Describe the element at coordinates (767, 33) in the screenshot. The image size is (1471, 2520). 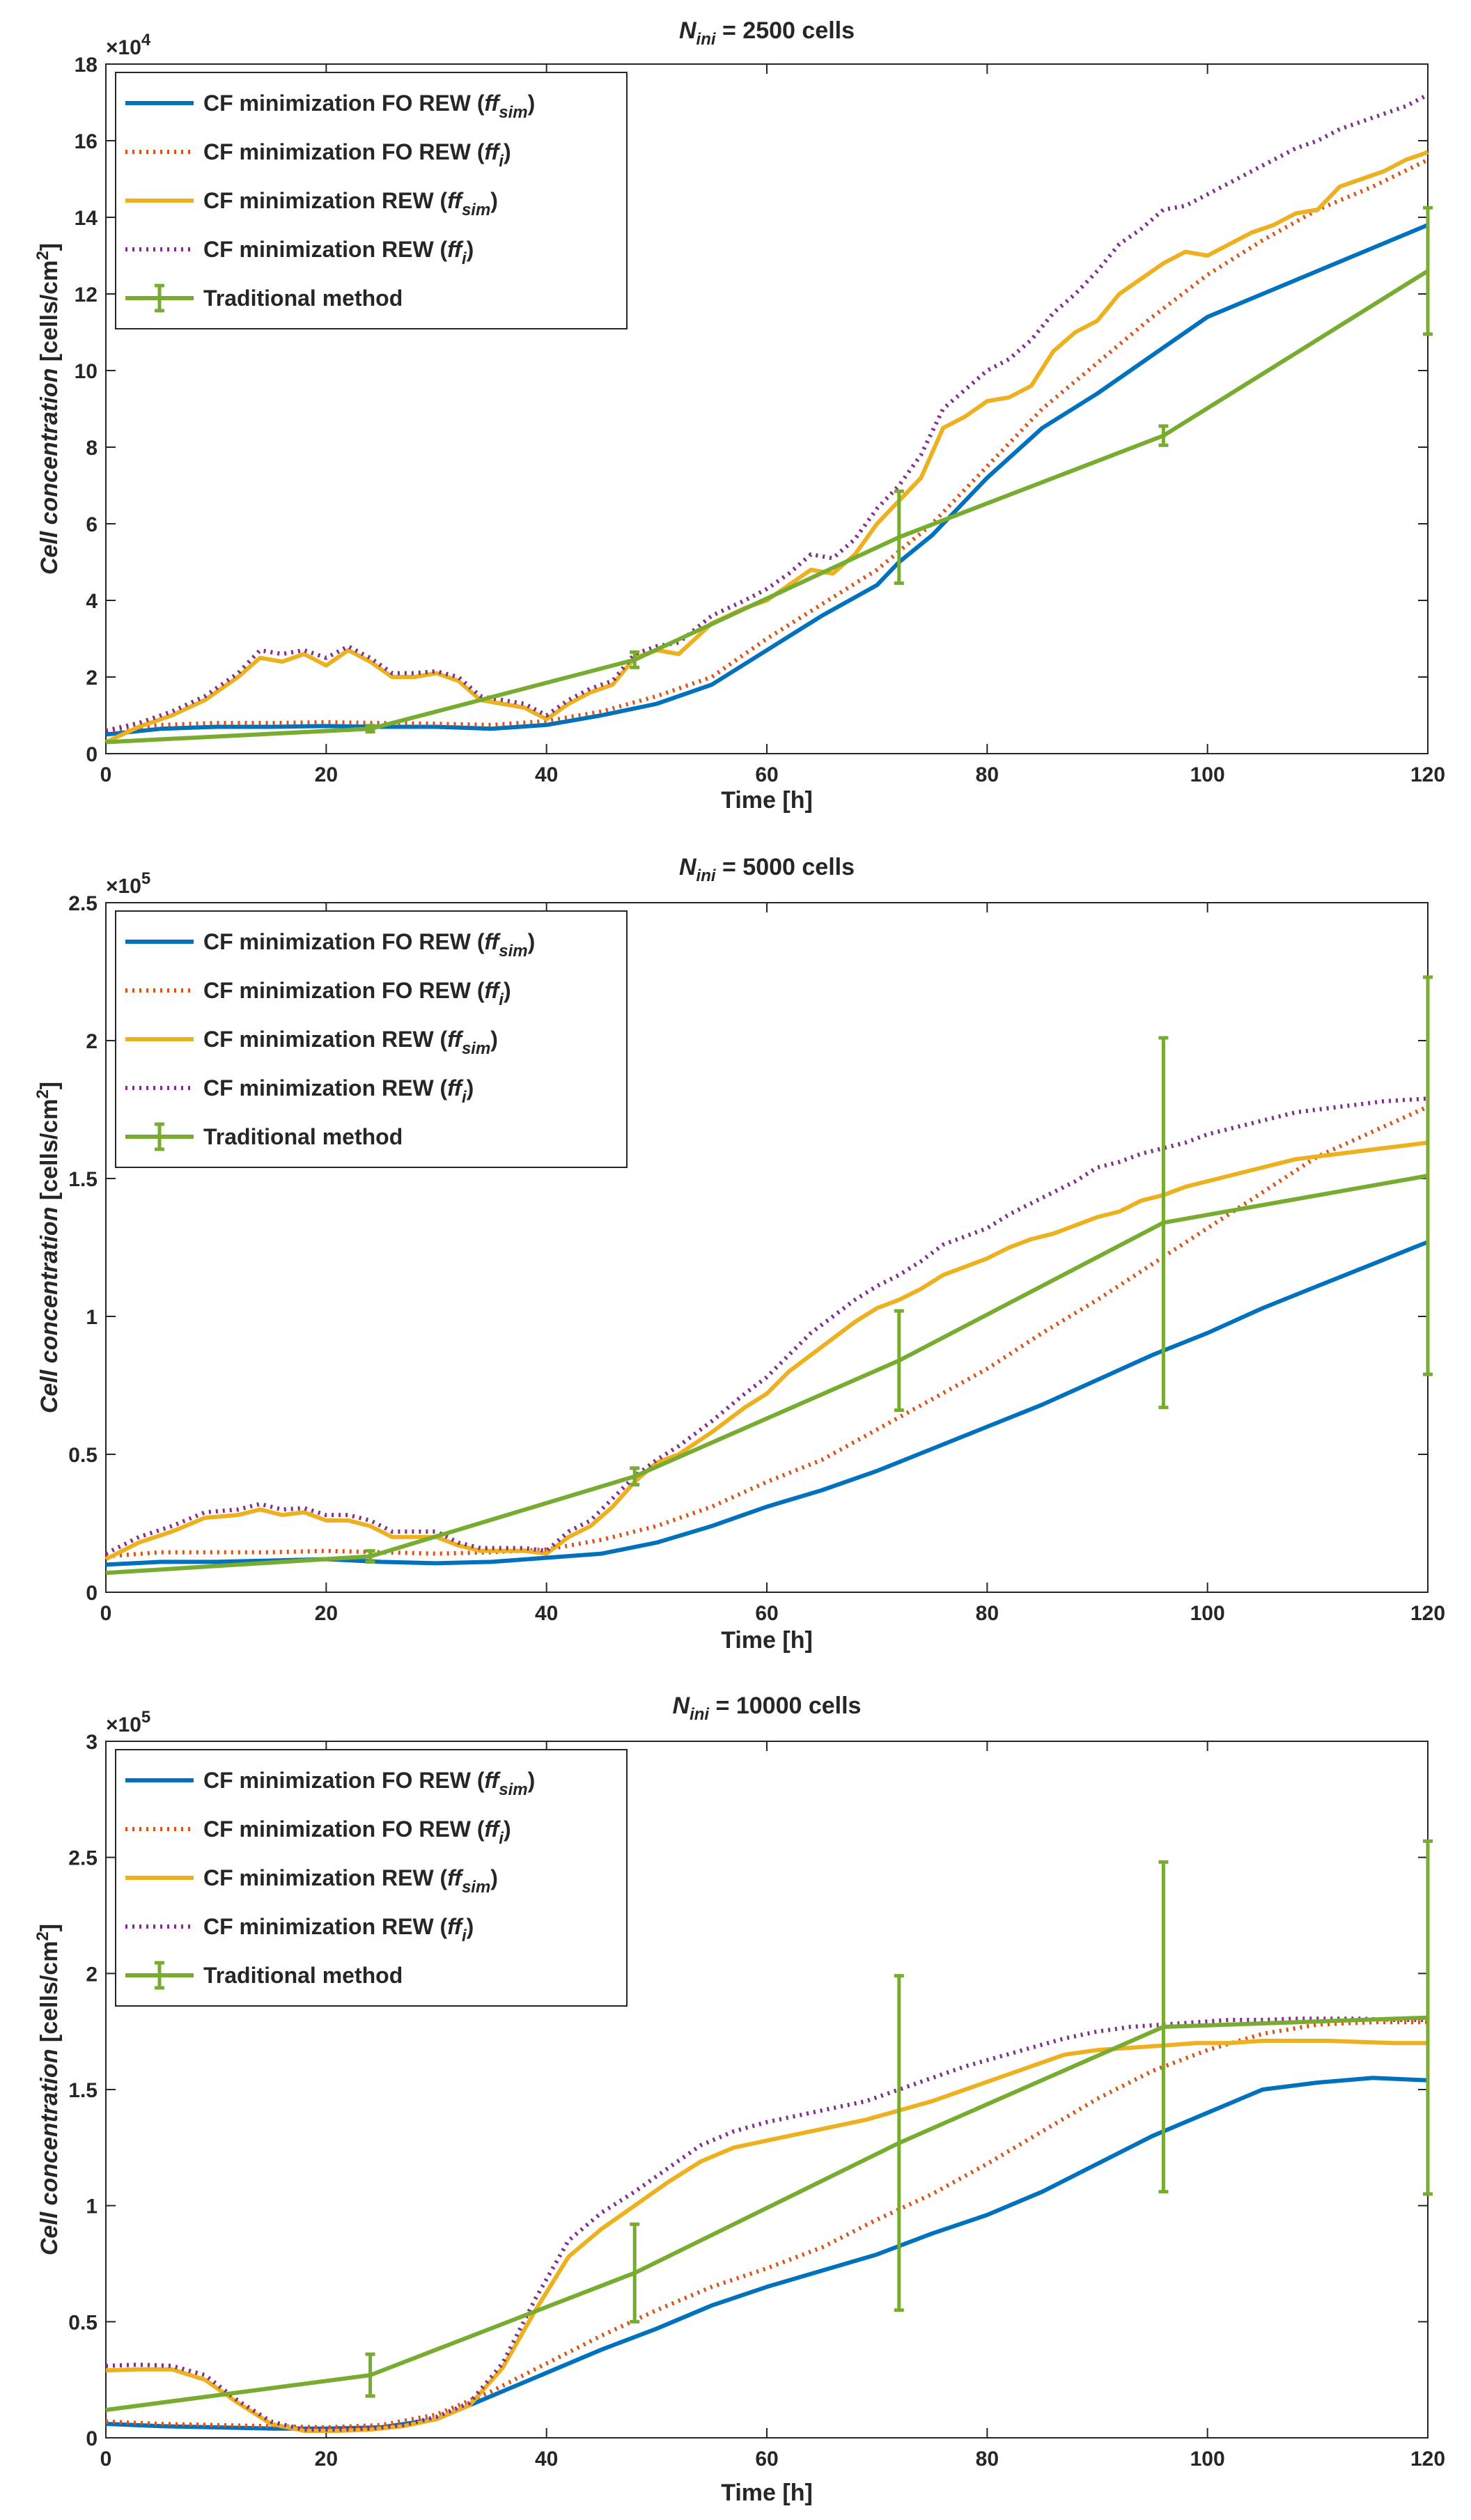
I see `title-1: Nini = 2500 cells` at that location.